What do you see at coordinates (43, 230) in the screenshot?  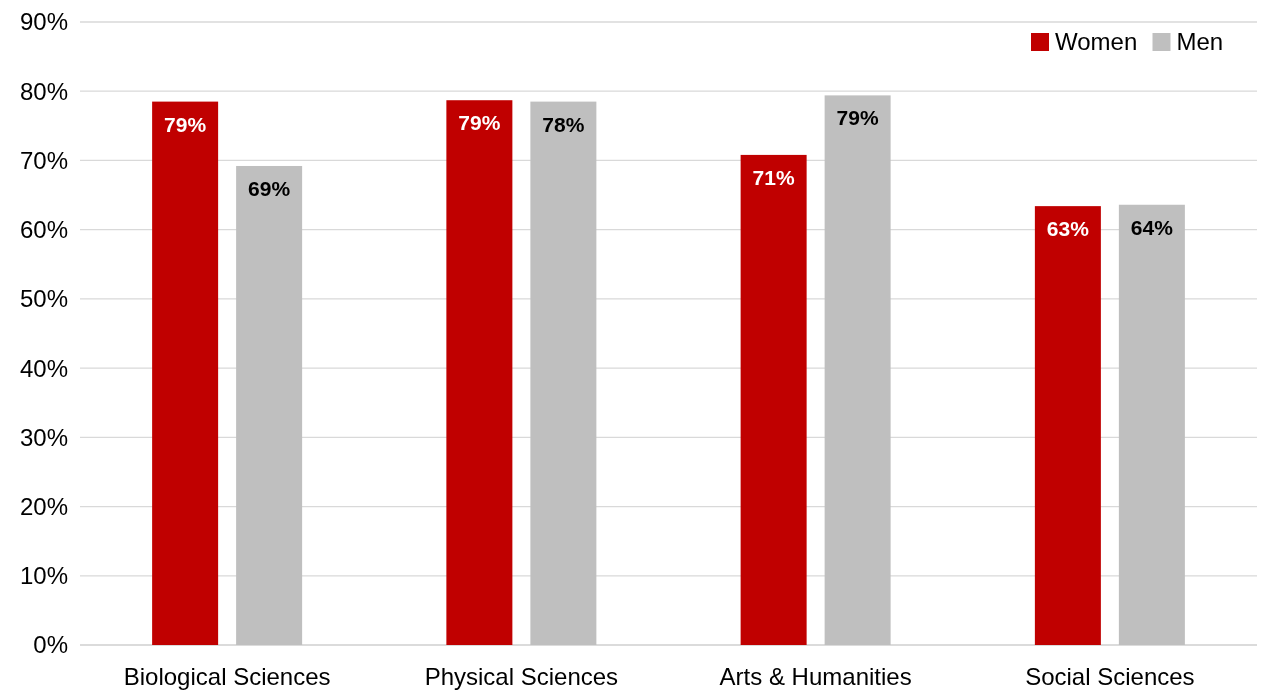 I see `y-tick-label: 60%` at bounding box center [43, 230].